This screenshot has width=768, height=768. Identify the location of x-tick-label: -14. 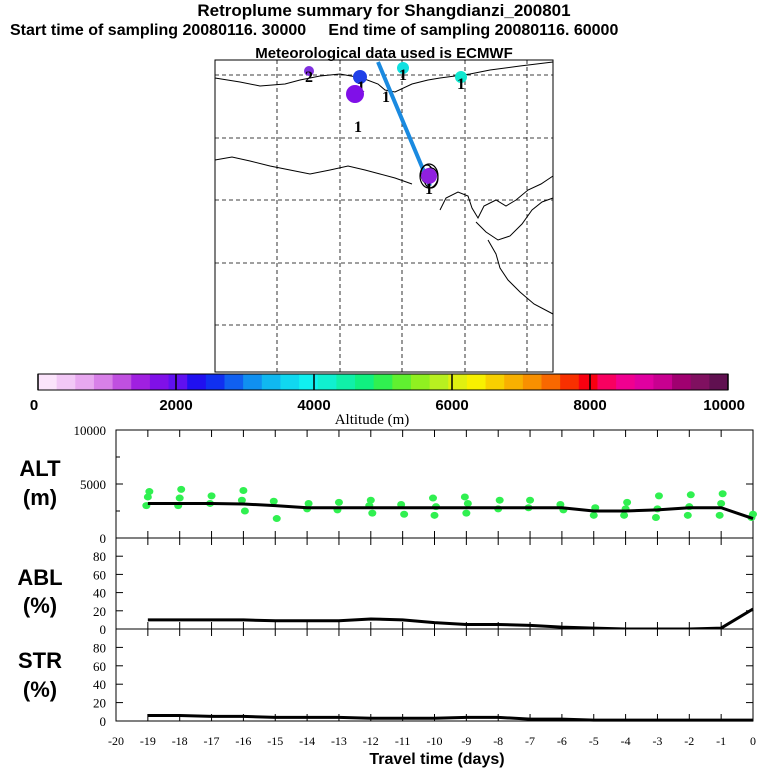
(307, 741).